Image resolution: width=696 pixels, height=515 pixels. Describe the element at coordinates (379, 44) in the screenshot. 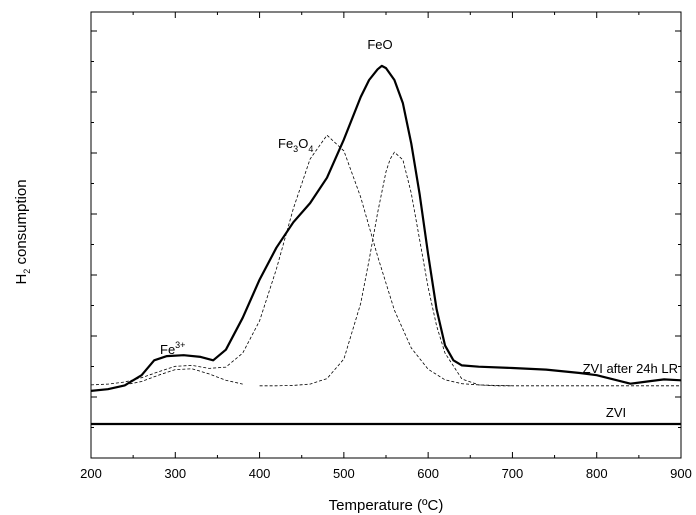

I see `annotation-feo: FeO` at that location.